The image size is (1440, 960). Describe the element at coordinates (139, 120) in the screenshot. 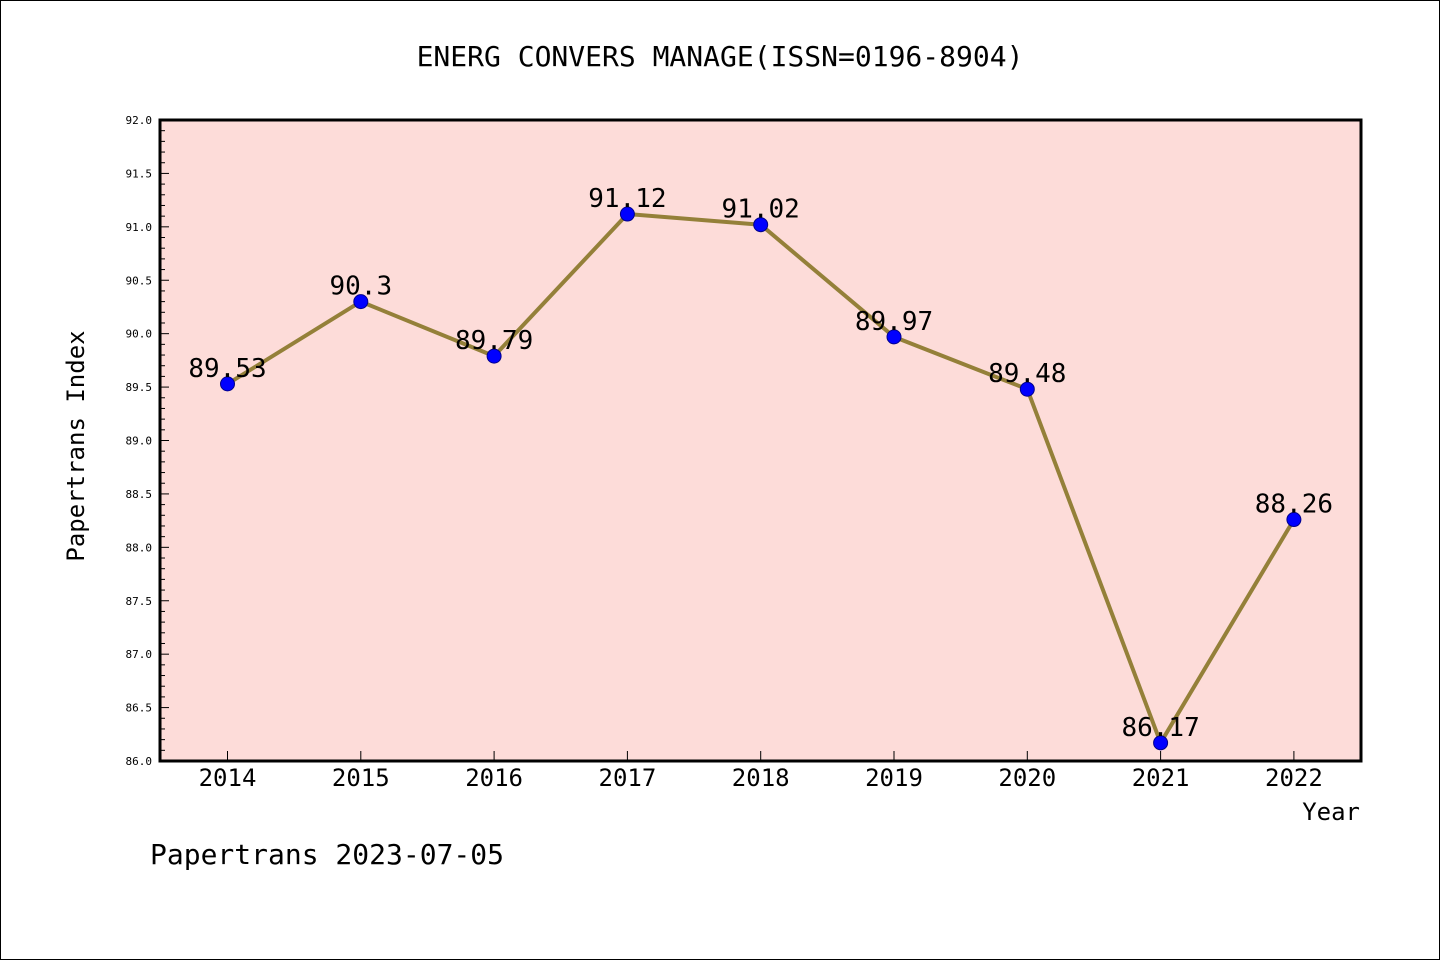

I see `y-tick-label: 92.0` at that location.